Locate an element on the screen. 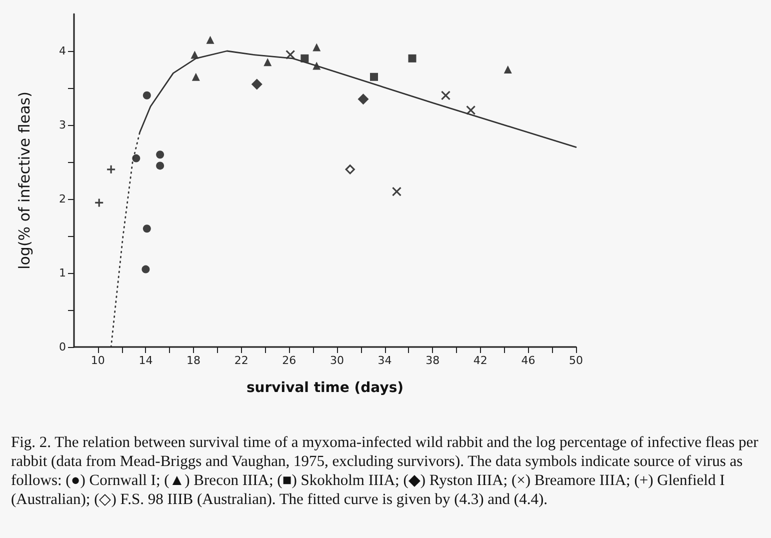 This screenshot has height=538, width=771. x-tick-label: 26 is located at coordinates (289, 360).